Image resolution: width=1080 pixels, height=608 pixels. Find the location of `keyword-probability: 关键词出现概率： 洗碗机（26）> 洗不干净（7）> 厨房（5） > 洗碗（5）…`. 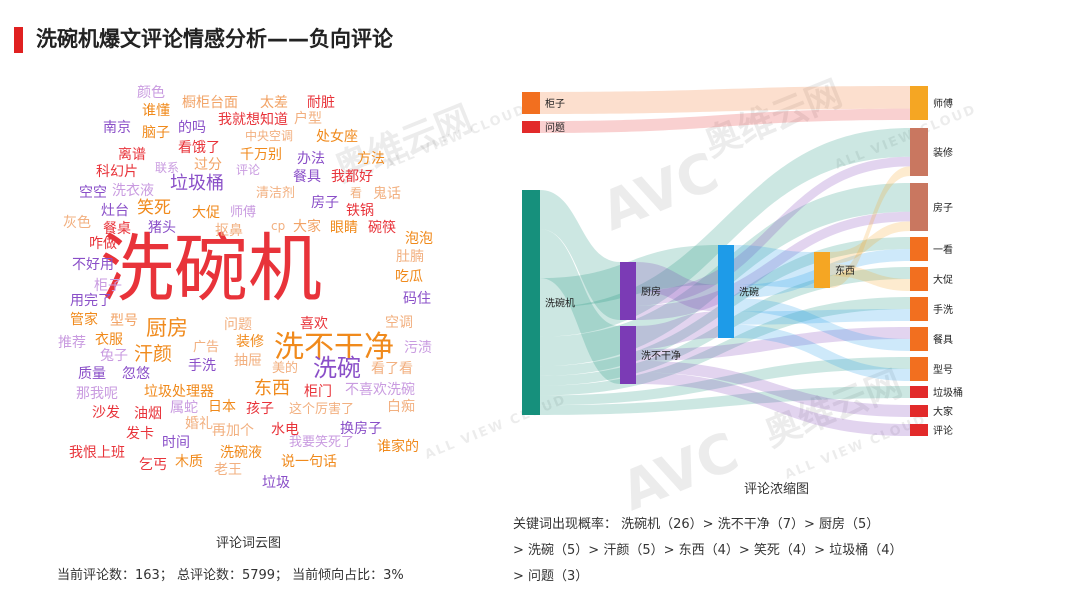

keyword-probability: 关键词出现概率： 洗碗机（26）> 洗不干净（7）> 厨房（5） > 洗碗（5）… is located at coordinates (743, 551).